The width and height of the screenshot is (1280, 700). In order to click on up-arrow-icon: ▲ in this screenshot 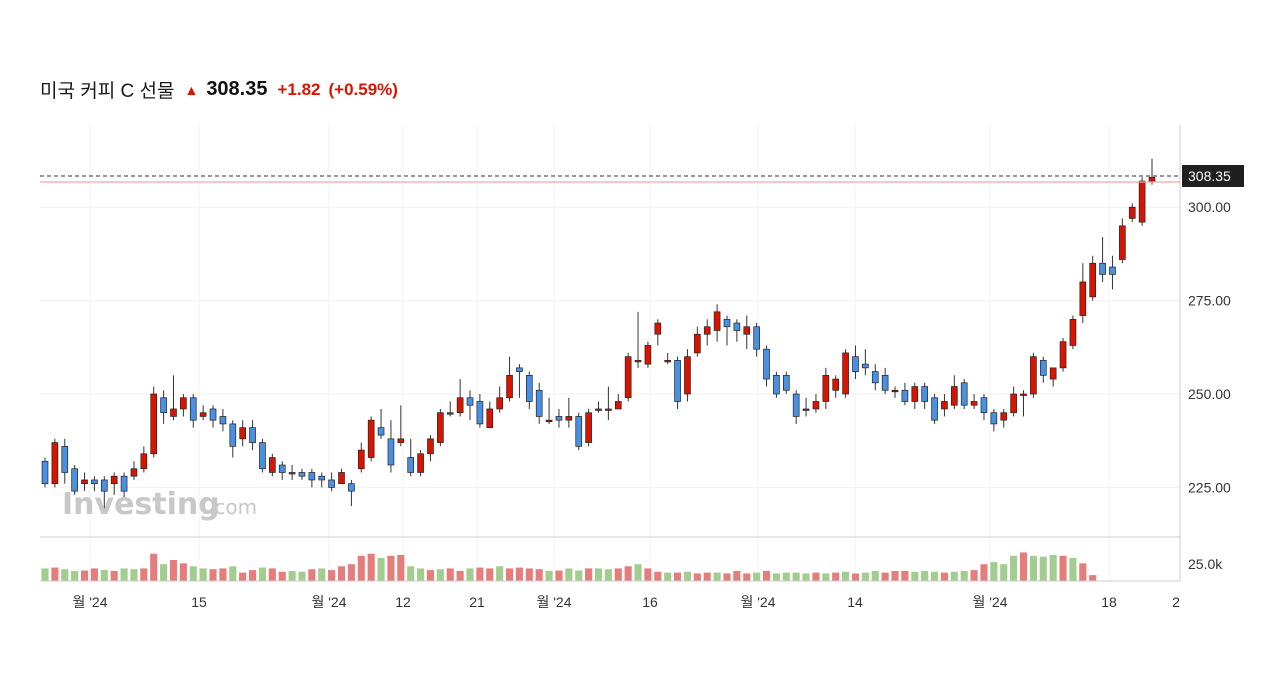, I will do `click(191, 89)`.